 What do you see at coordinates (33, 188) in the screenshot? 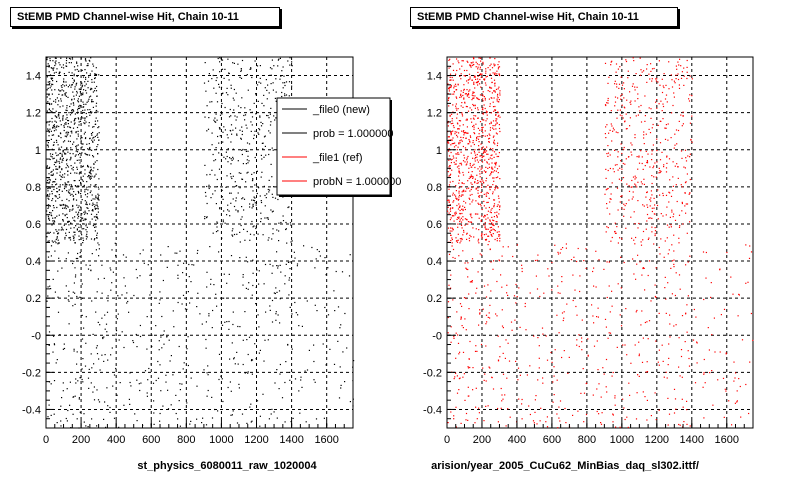
I see `y-tick-label: 0.8` at bounding box center [33, 188].